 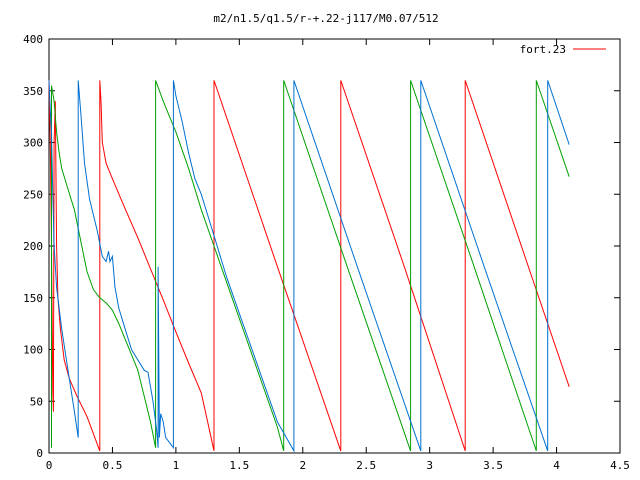 I want to click on x-tick-label: 3.5, so click(x=493, y=465).